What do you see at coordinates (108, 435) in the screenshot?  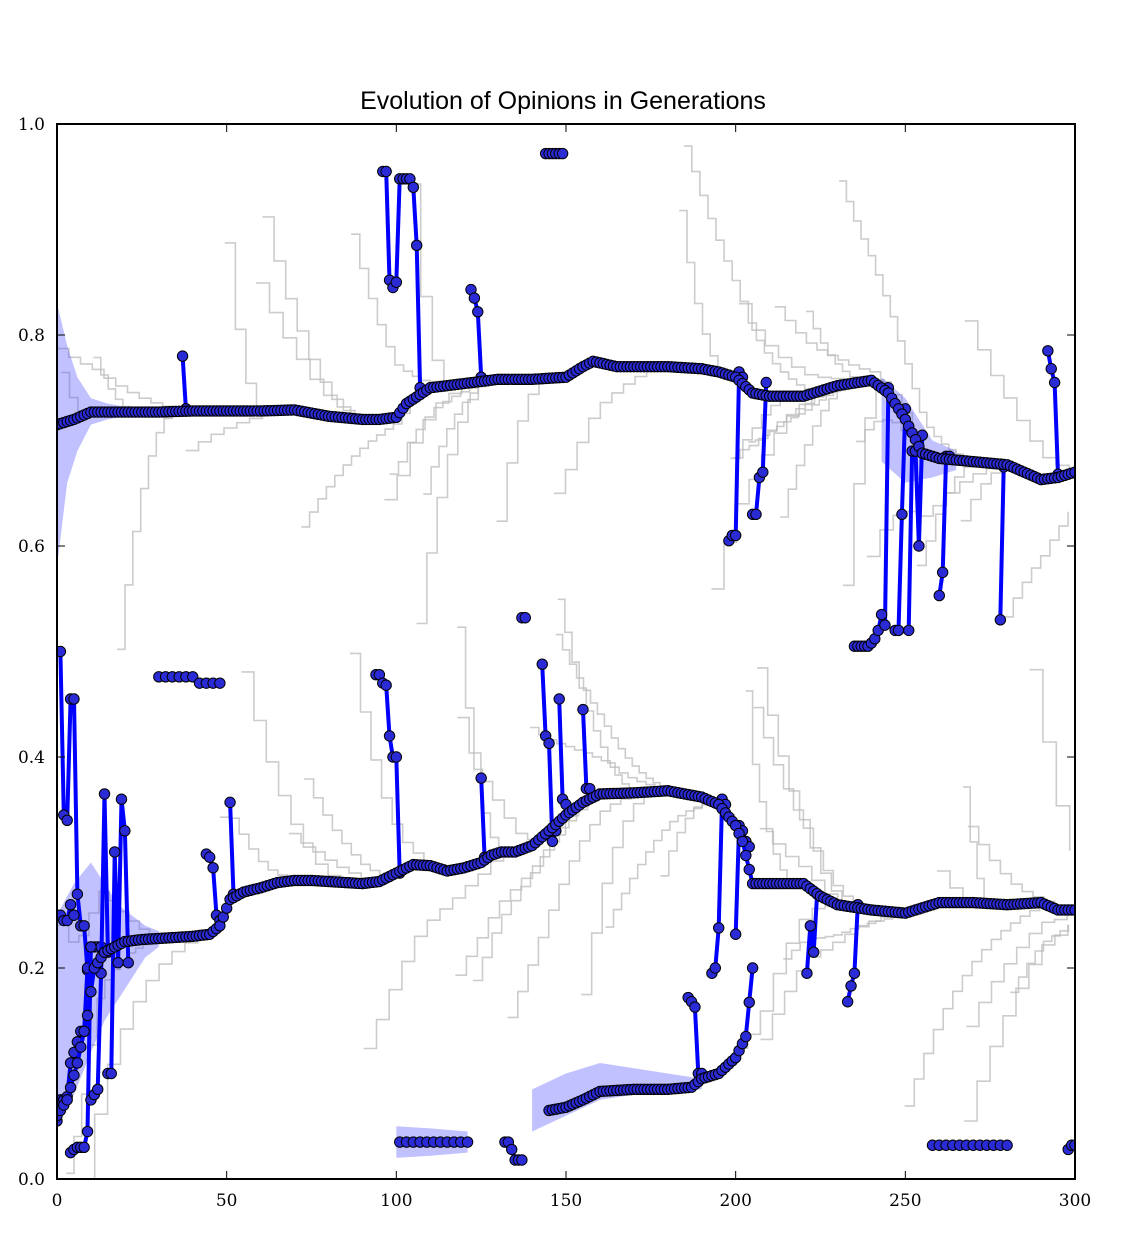 I see `spread-band` at bounding box center [108, 435].